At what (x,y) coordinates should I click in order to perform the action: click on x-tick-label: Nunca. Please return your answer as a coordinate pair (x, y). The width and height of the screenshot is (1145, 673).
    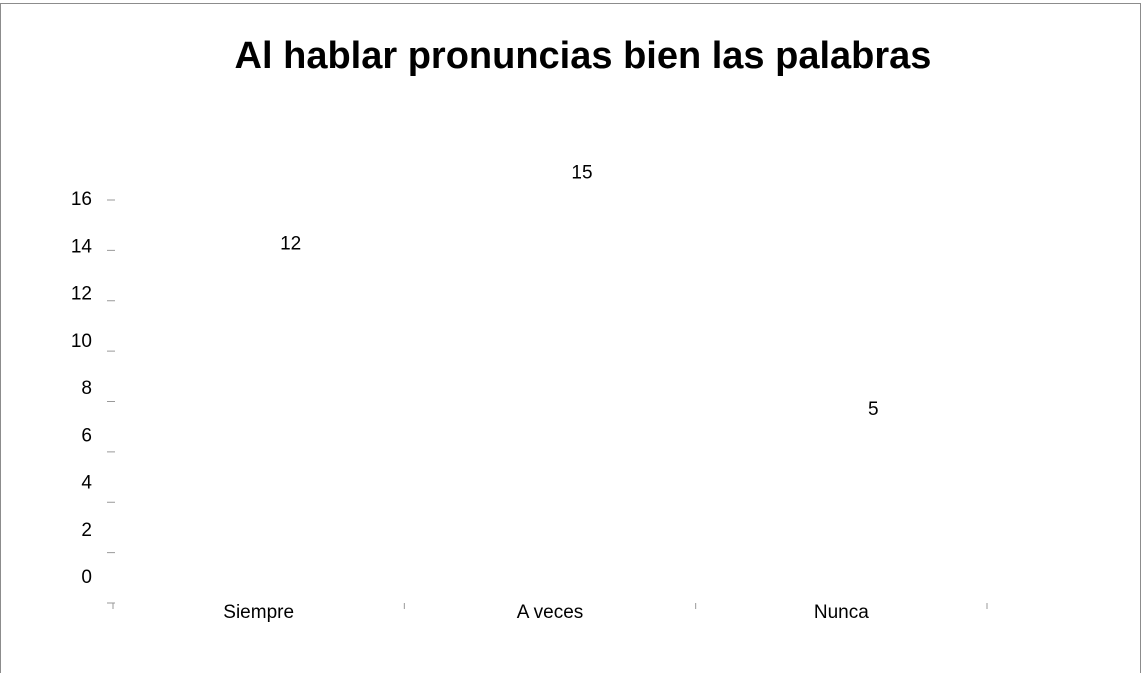
    Looking at the image, I should click on (841, 612).